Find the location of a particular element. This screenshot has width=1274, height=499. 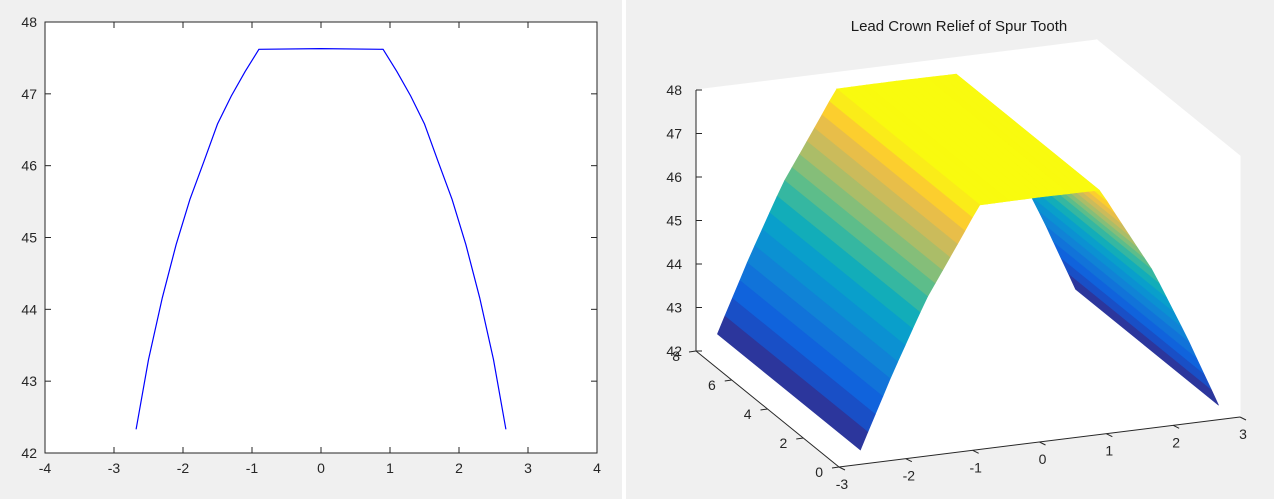

z-tick-label: 45 is located at coordinates (674, 221).